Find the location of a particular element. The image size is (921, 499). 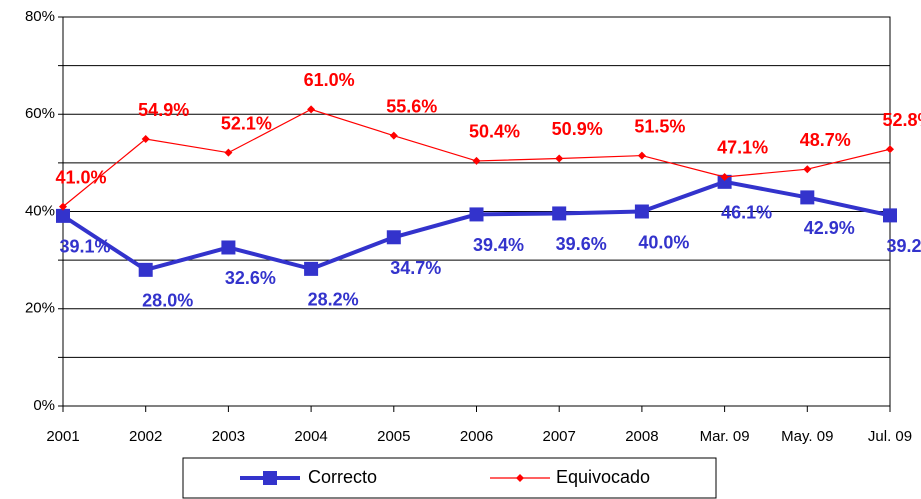

y-tick-label: 60% is located at coordinates (40, 113).